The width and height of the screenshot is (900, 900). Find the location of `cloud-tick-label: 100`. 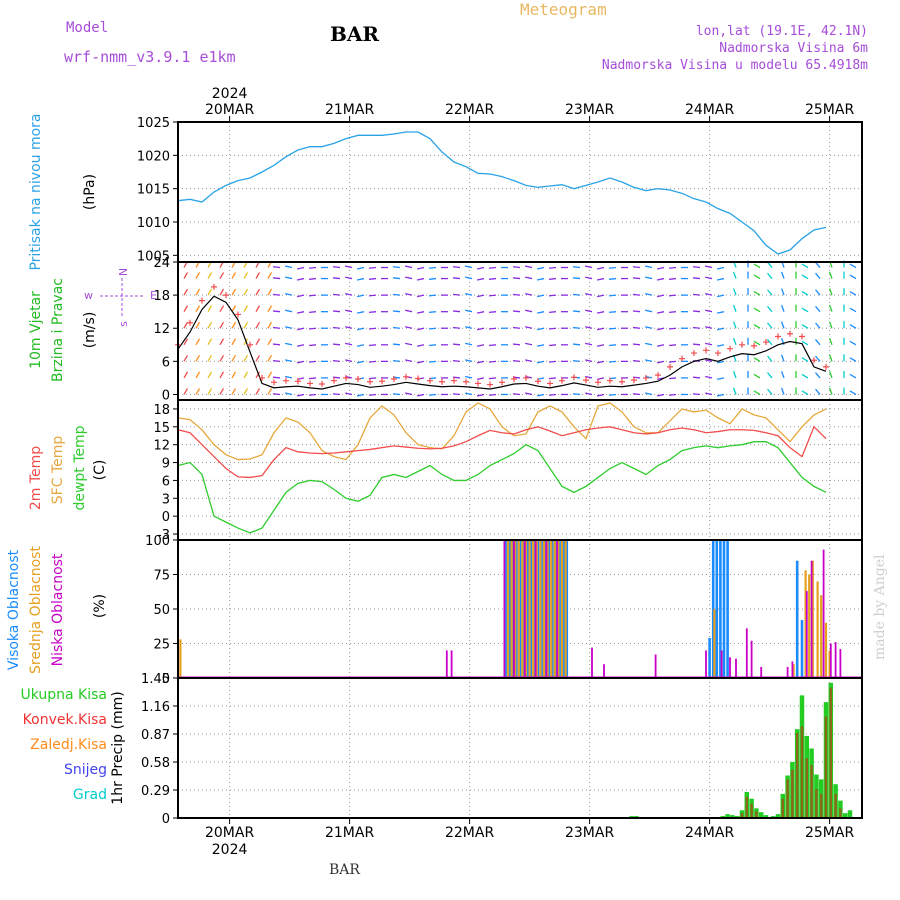

cloud-tick-label: 100 is located at coordinates (157, 541).